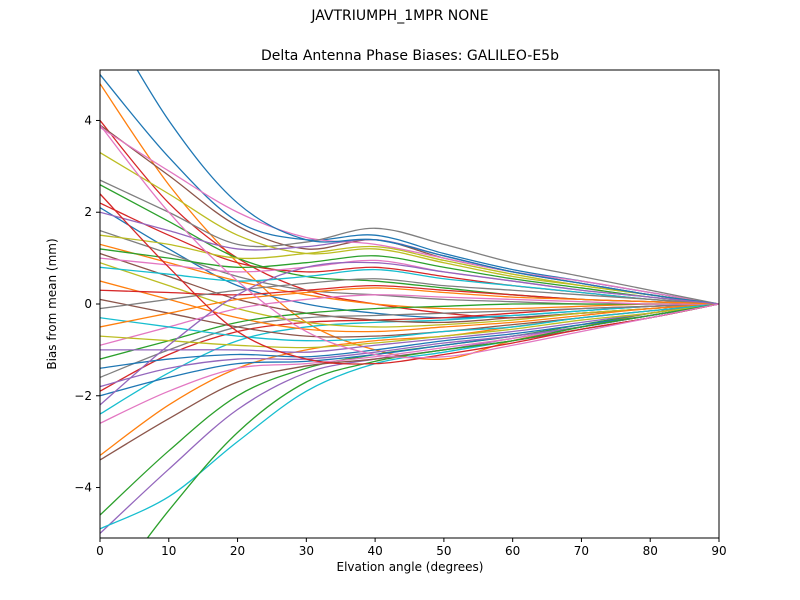 This screenshot has width=800, height=600. I want to click on x-tick-label: 0, so click(100, 551).